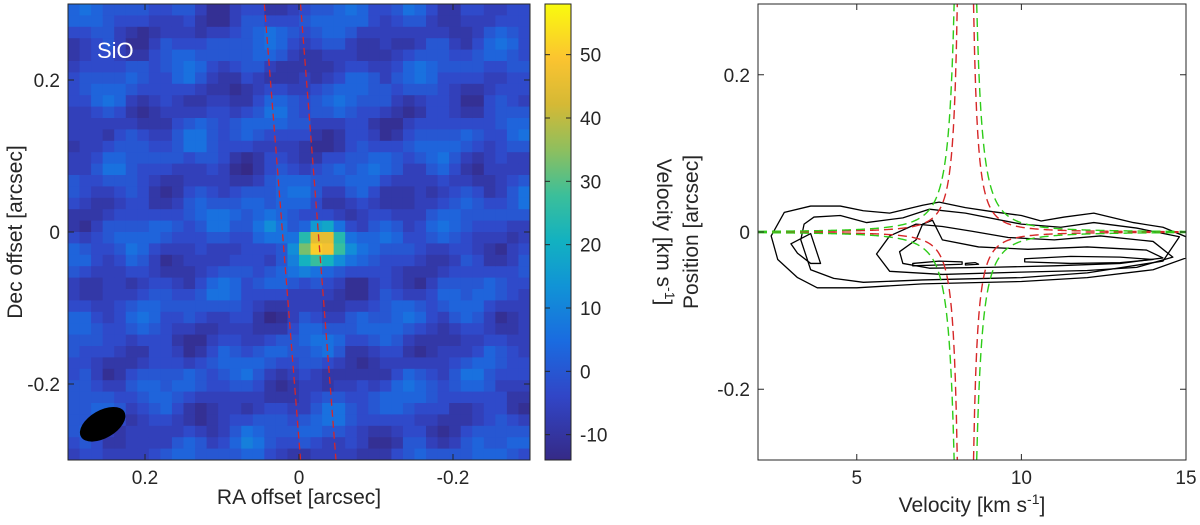  Describe the element at coordinates (585, 372) in the screenshot. I see `colorbar-tick-label: 0` at that location.